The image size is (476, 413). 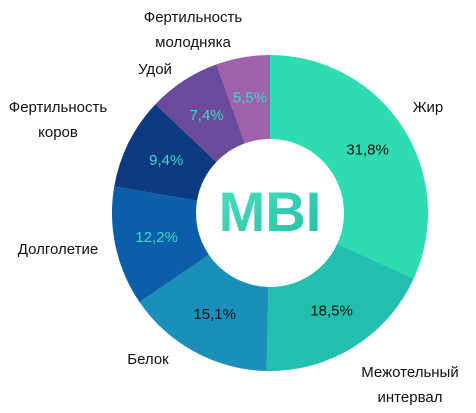 I want to click on value-label: 7,4%, so click(x=206, y=115).